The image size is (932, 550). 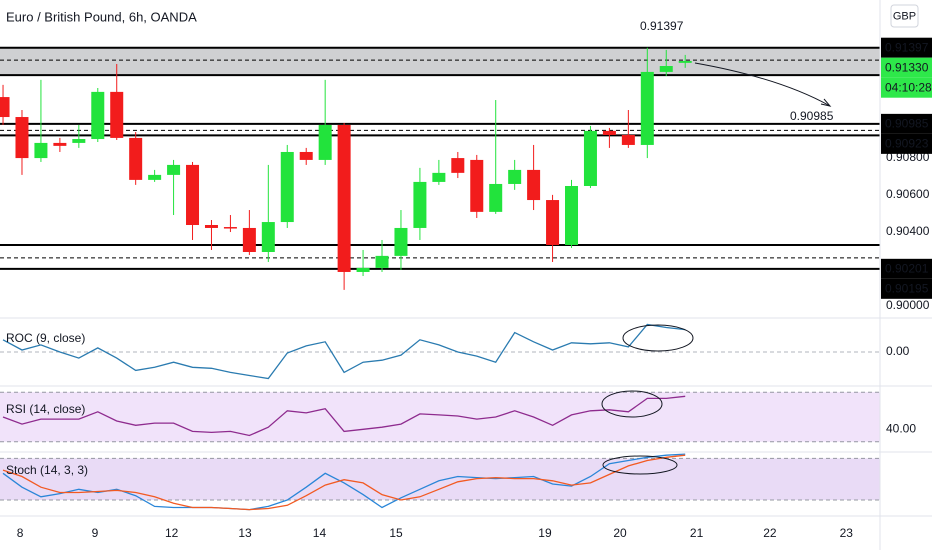 What do you see at coordinates (101, 16) in the screenshot?
I see `chart-title: Euro / British Pound, 6h, OANDA` at bounding box center [101, 16].